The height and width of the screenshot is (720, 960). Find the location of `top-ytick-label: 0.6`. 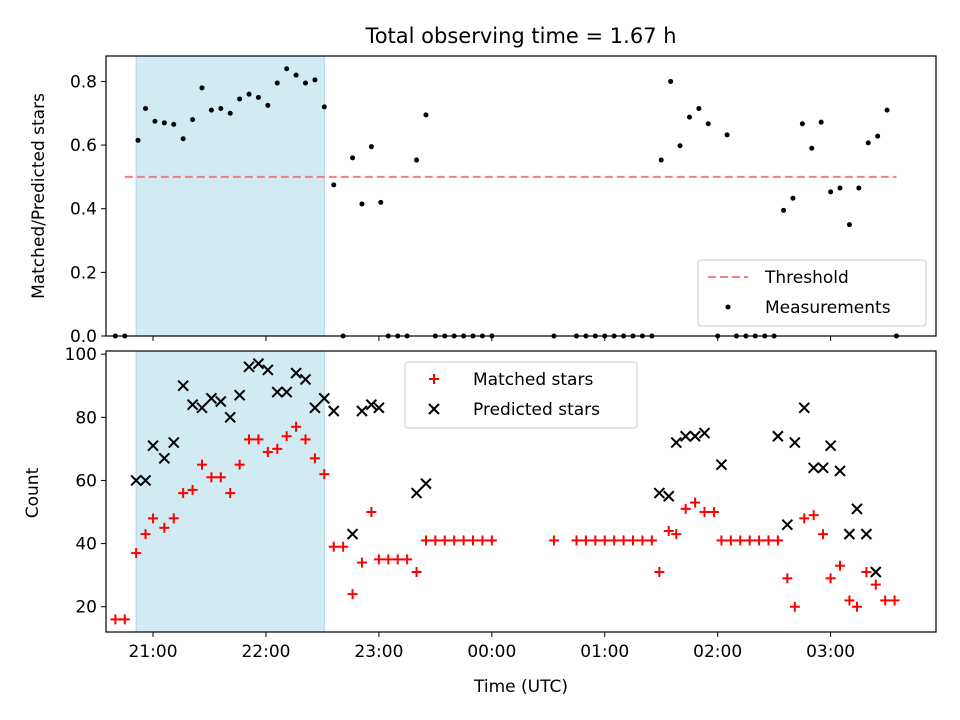

top-ytick-label: 0.6 is located at coordinates (83, 146).